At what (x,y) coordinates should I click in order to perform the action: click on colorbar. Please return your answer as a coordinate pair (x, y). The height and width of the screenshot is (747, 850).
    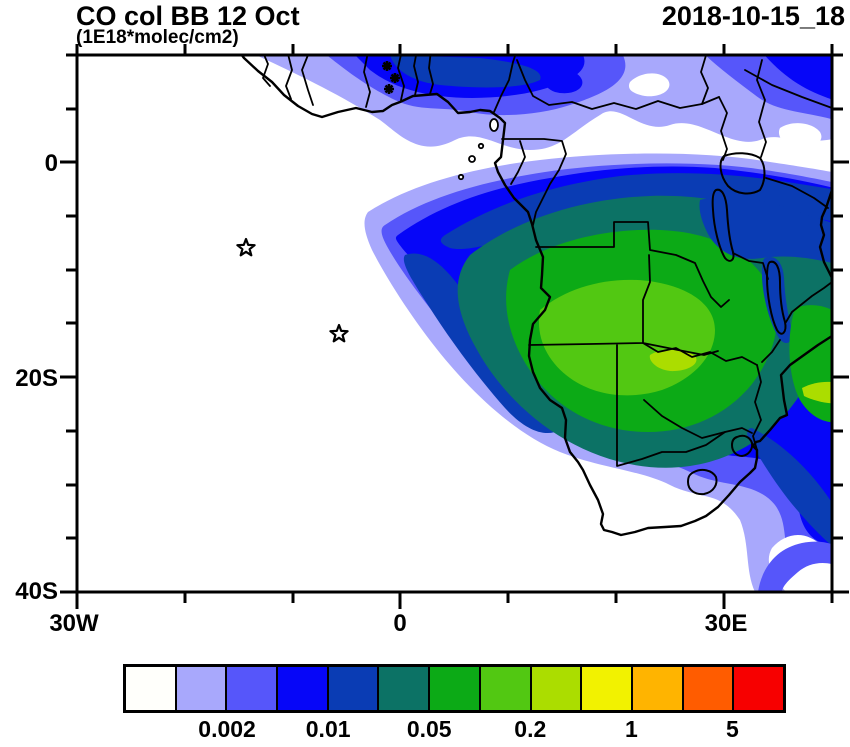
    Looking at the image, I should click on (454, 688).